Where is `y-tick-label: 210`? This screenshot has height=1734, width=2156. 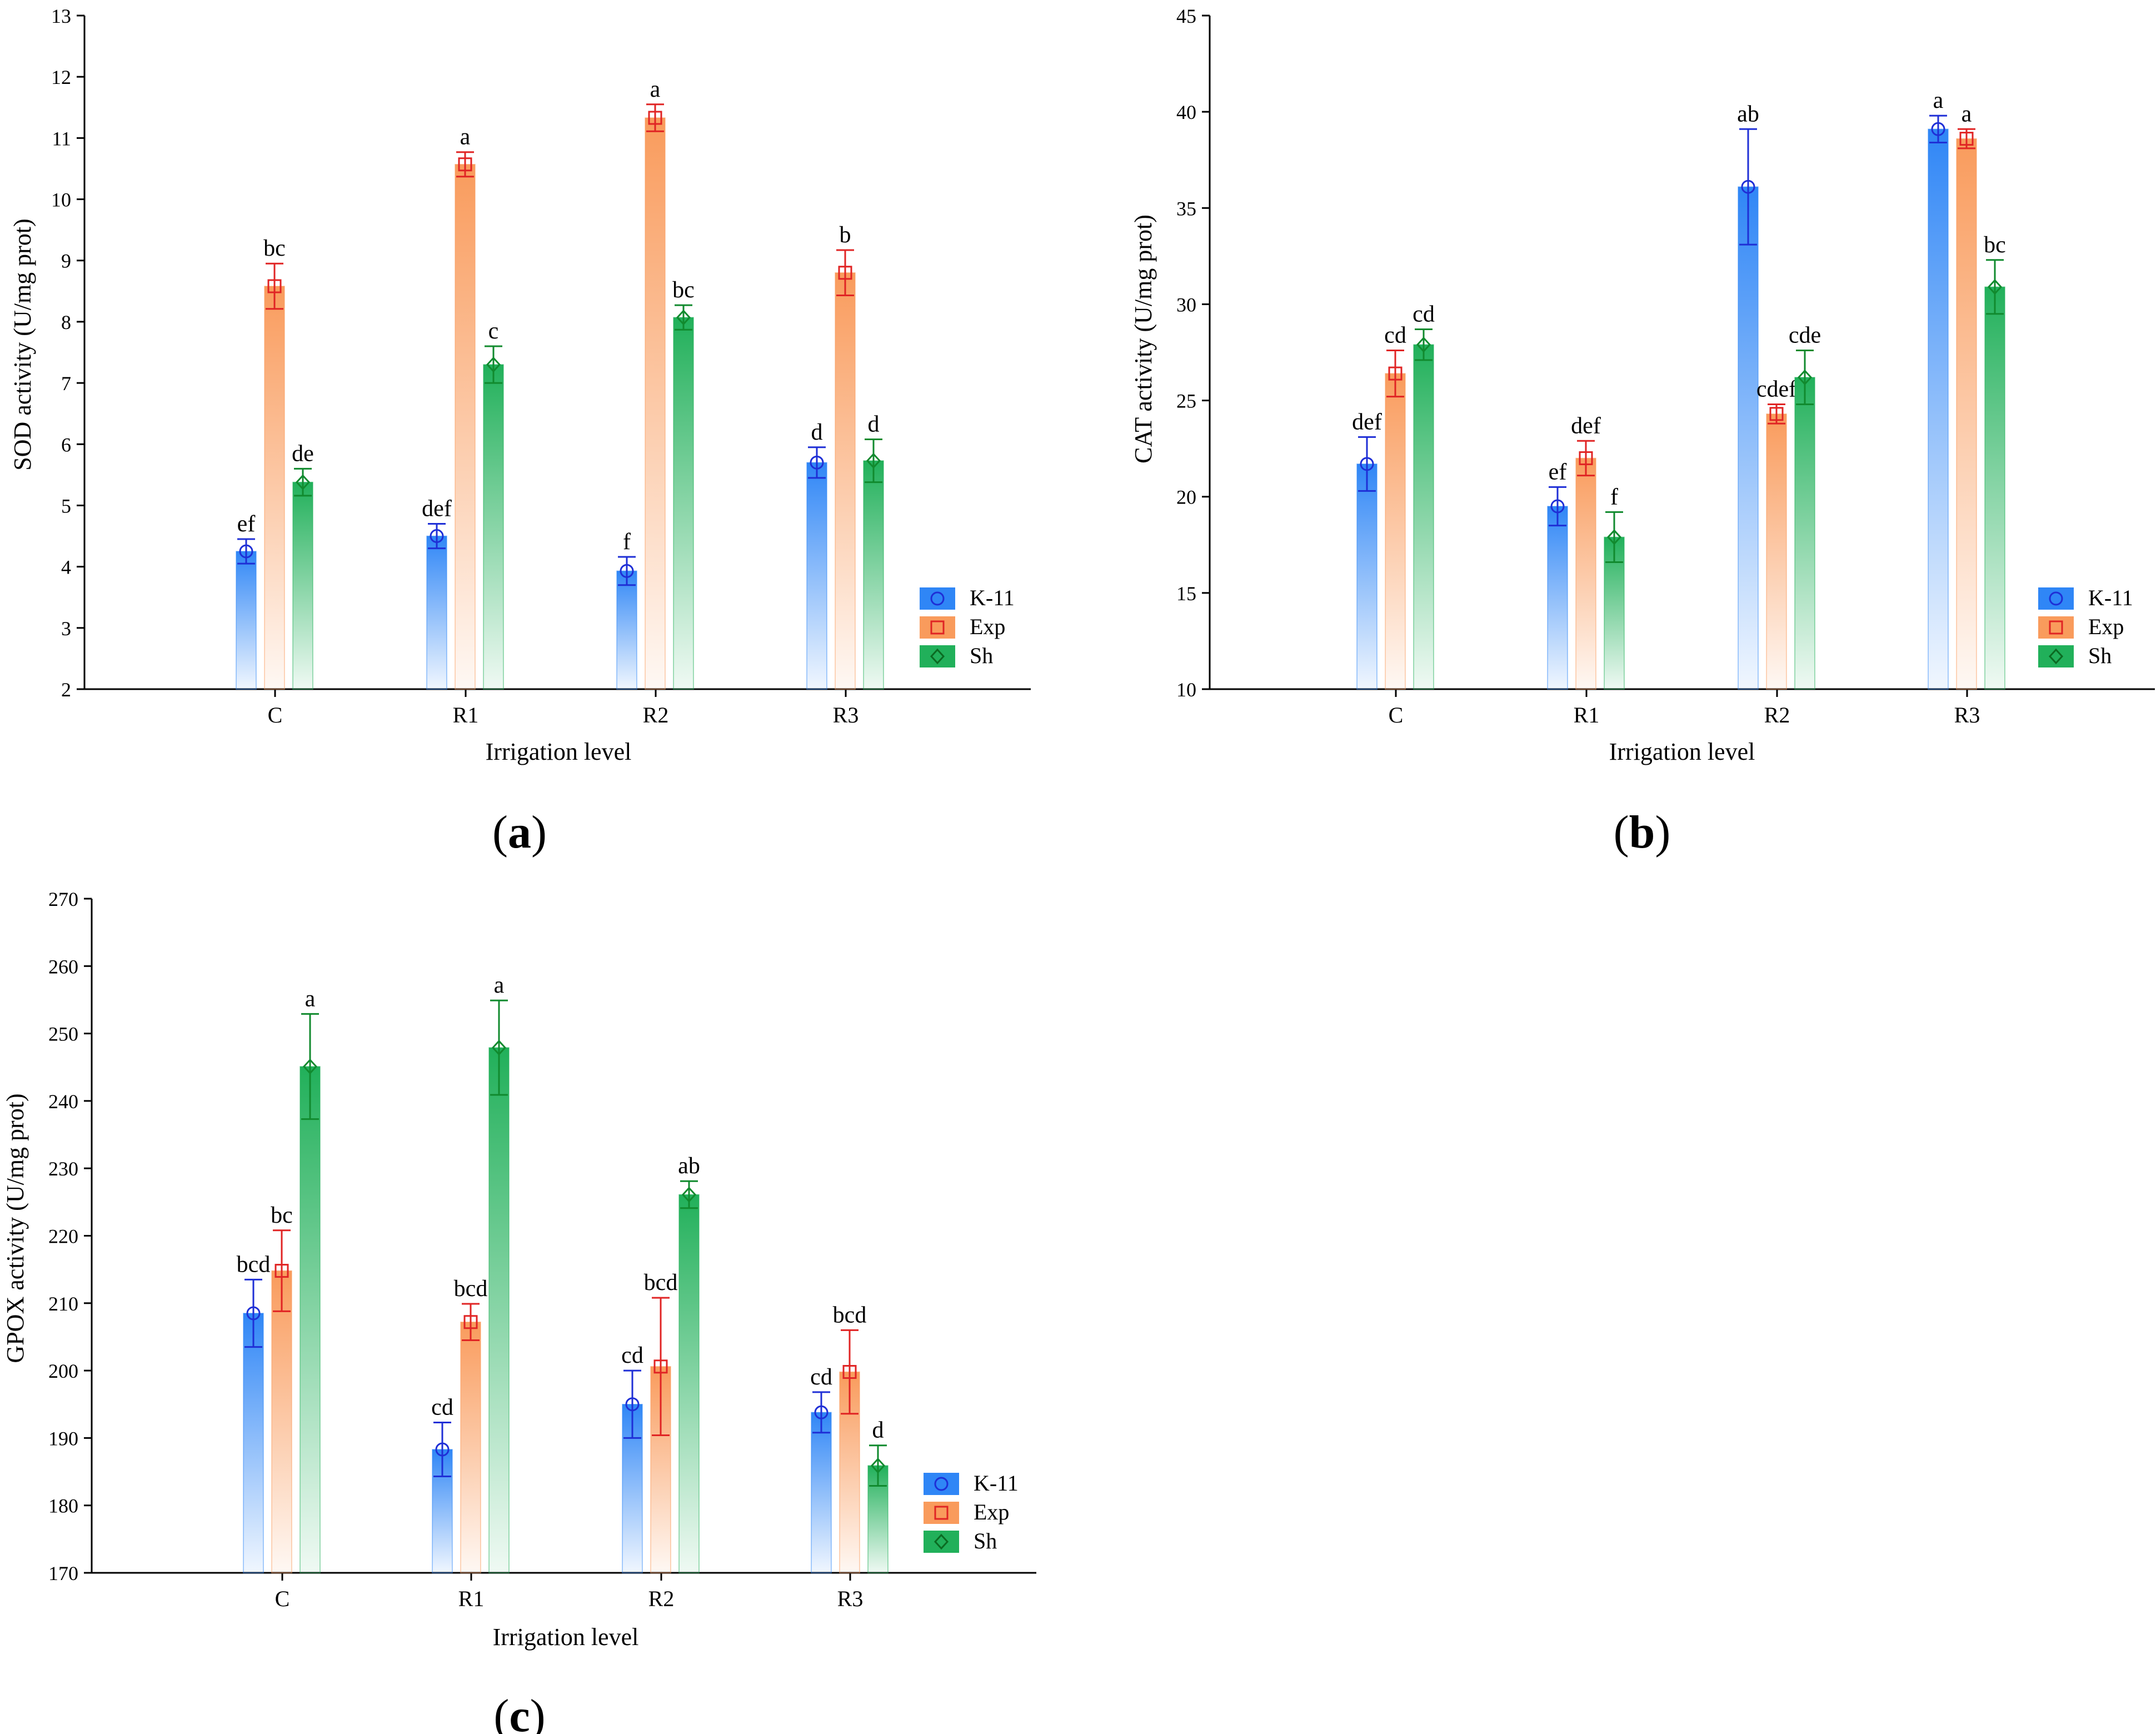
y-tick-label: 210 is located at coordinates (63, 1304).